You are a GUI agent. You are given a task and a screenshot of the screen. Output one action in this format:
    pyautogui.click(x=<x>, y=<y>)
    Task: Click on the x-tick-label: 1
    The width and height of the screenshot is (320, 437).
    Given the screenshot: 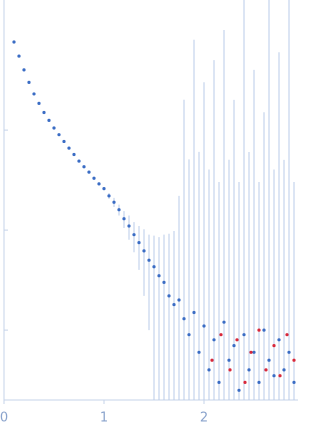 What is the action you would take?
    pyautogui.click(x=104, y=418)
    